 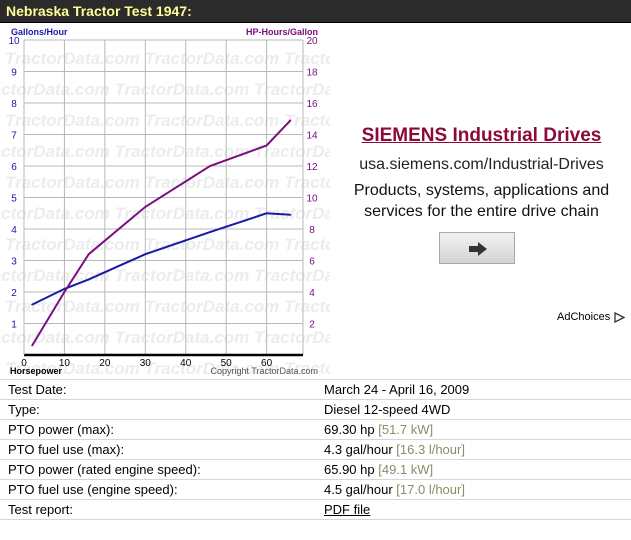 I want to click on y-left-tick-label: 8, so click(x=14, y=104).